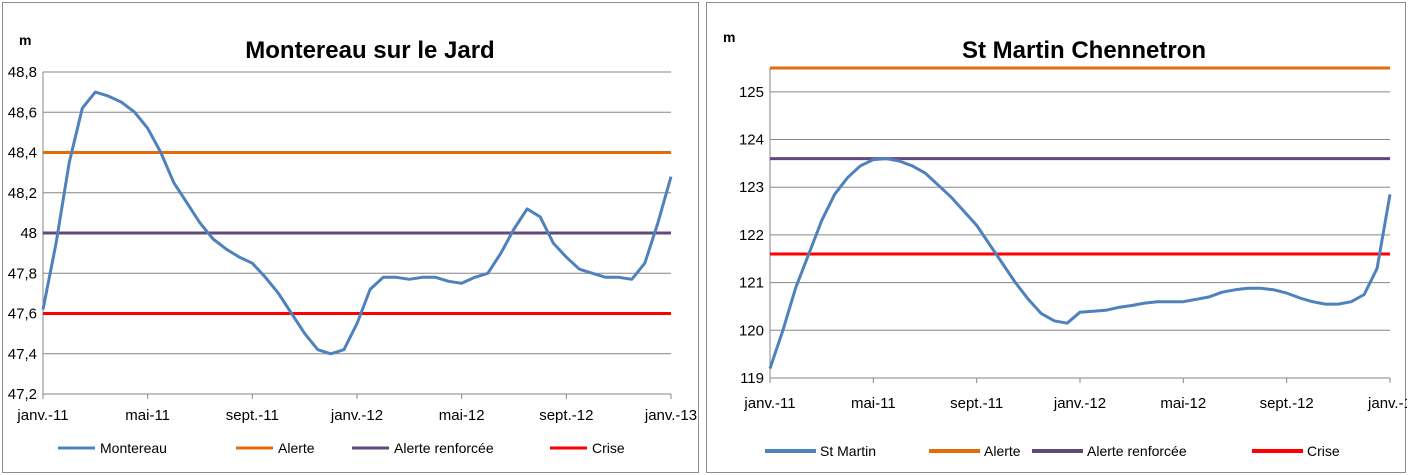 Image resolution: width=1408 pixels, height=475 pixels. I want to click on y-tick-label: 47,6, so click(22, 314).